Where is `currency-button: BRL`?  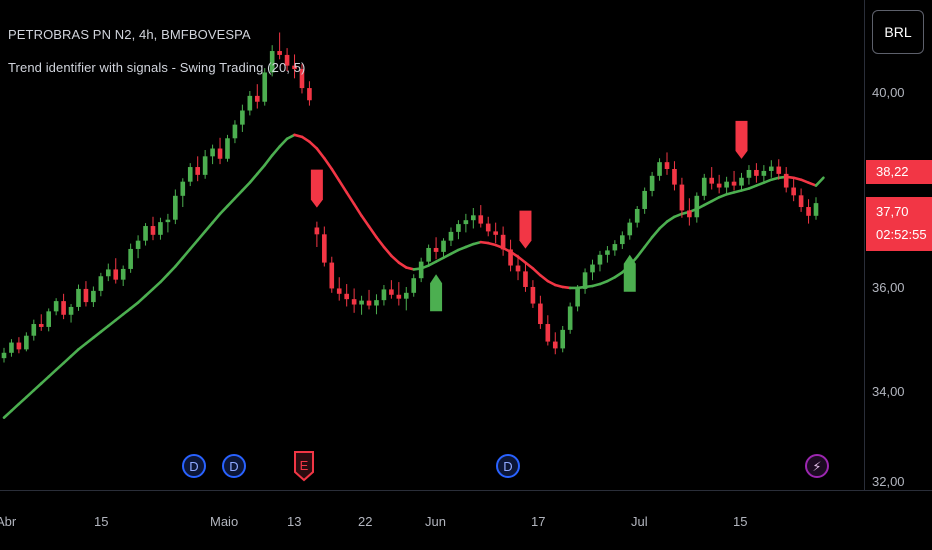 currency-button: BRL is located at coordinates (898, 32).